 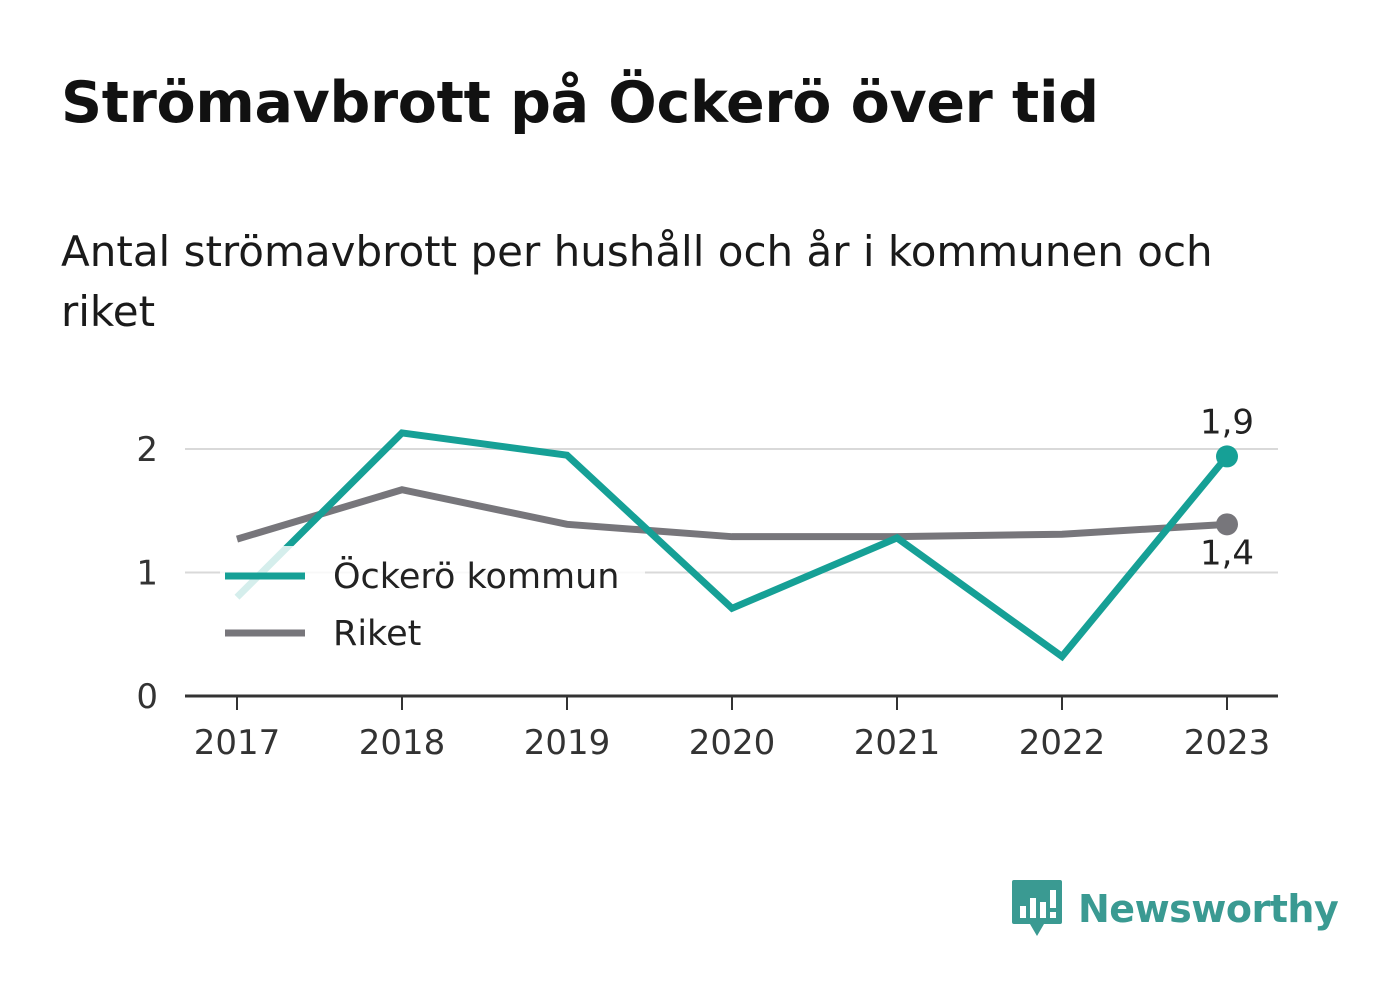 I want to click on x-tick-label: 2017, so click(x=237, y=743).